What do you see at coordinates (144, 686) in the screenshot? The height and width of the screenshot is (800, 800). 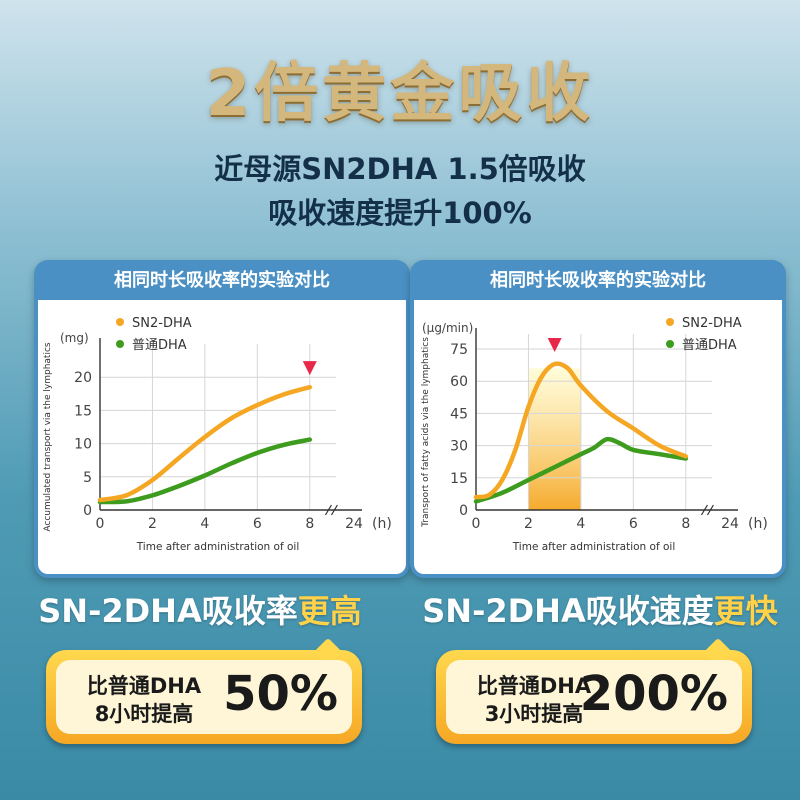 I see `badge-left-line1: 比普通DHA` at bounding box center [144, 686].